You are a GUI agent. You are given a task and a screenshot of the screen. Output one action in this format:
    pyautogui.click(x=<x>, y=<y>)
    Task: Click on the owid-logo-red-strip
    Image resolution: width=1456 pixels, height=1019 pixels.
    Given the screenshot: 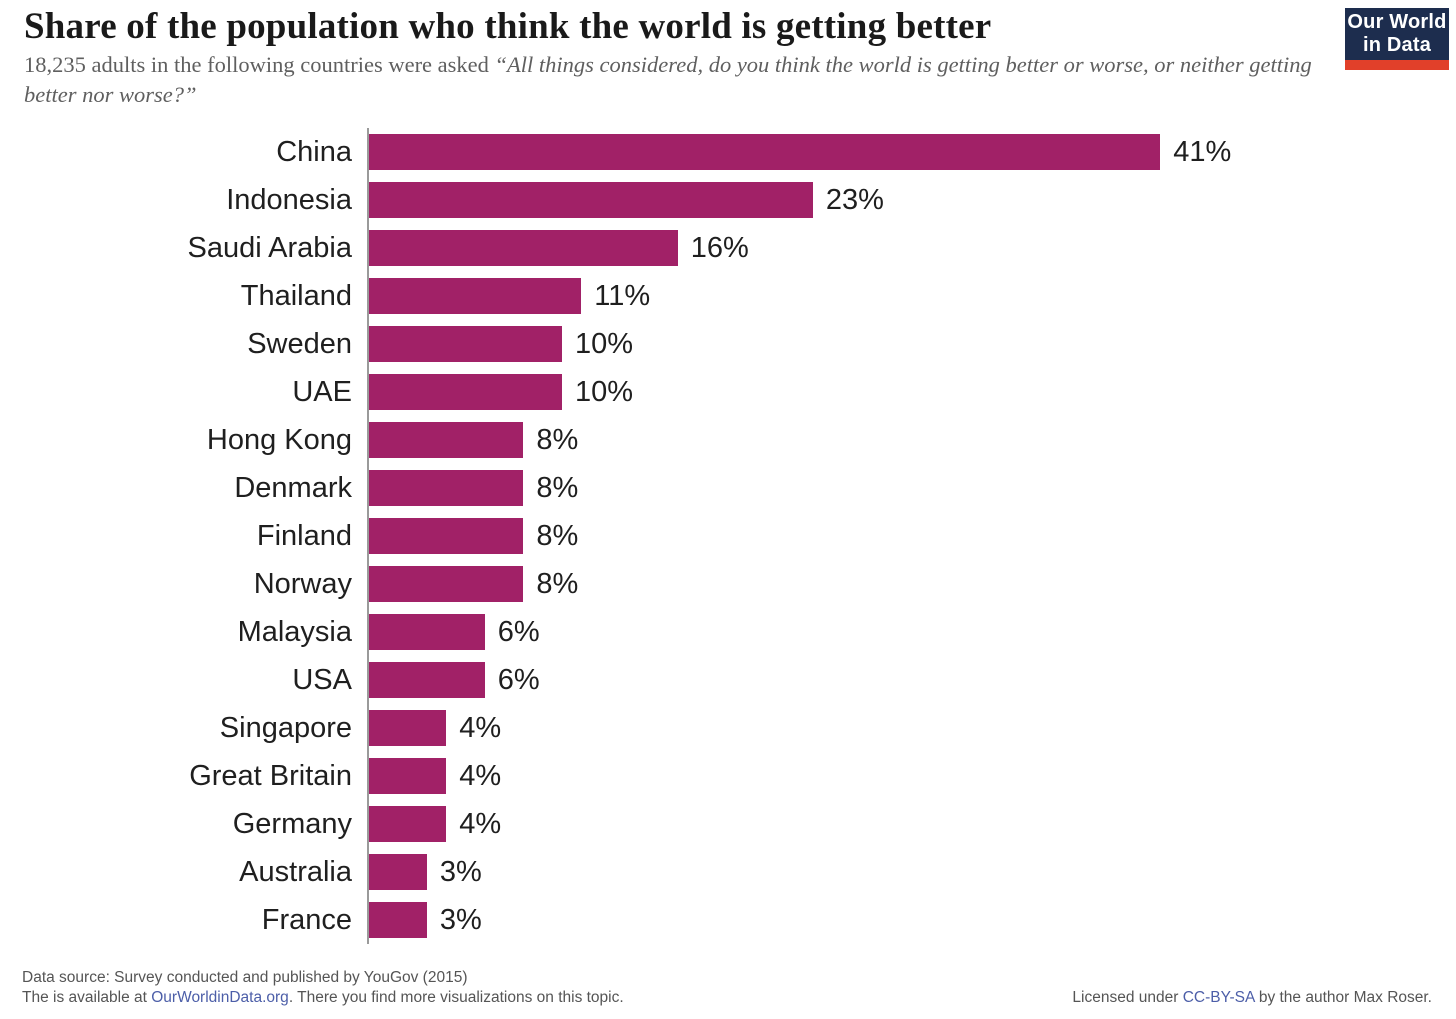 What is the action you would take?
    pyautogui.click(x=1397, y=65)
    